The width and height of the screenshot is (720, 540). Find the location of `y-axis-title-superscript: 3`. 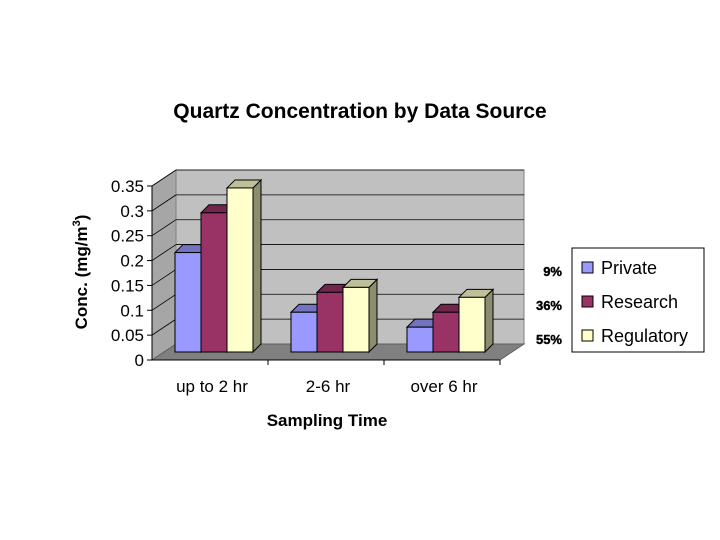

y-axis-title-superscript: 3 is located at coordinates (77, 223).